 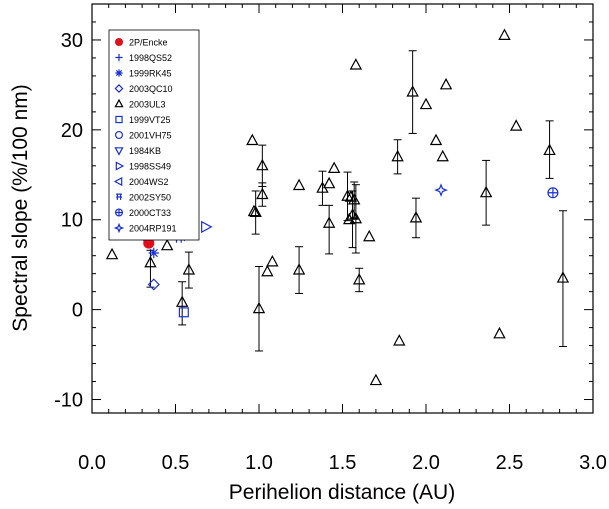 What do you see at coordinates (68, 401) in the screenshot?
I see `y-tick-label: -10` at bounding box center [68, 401].